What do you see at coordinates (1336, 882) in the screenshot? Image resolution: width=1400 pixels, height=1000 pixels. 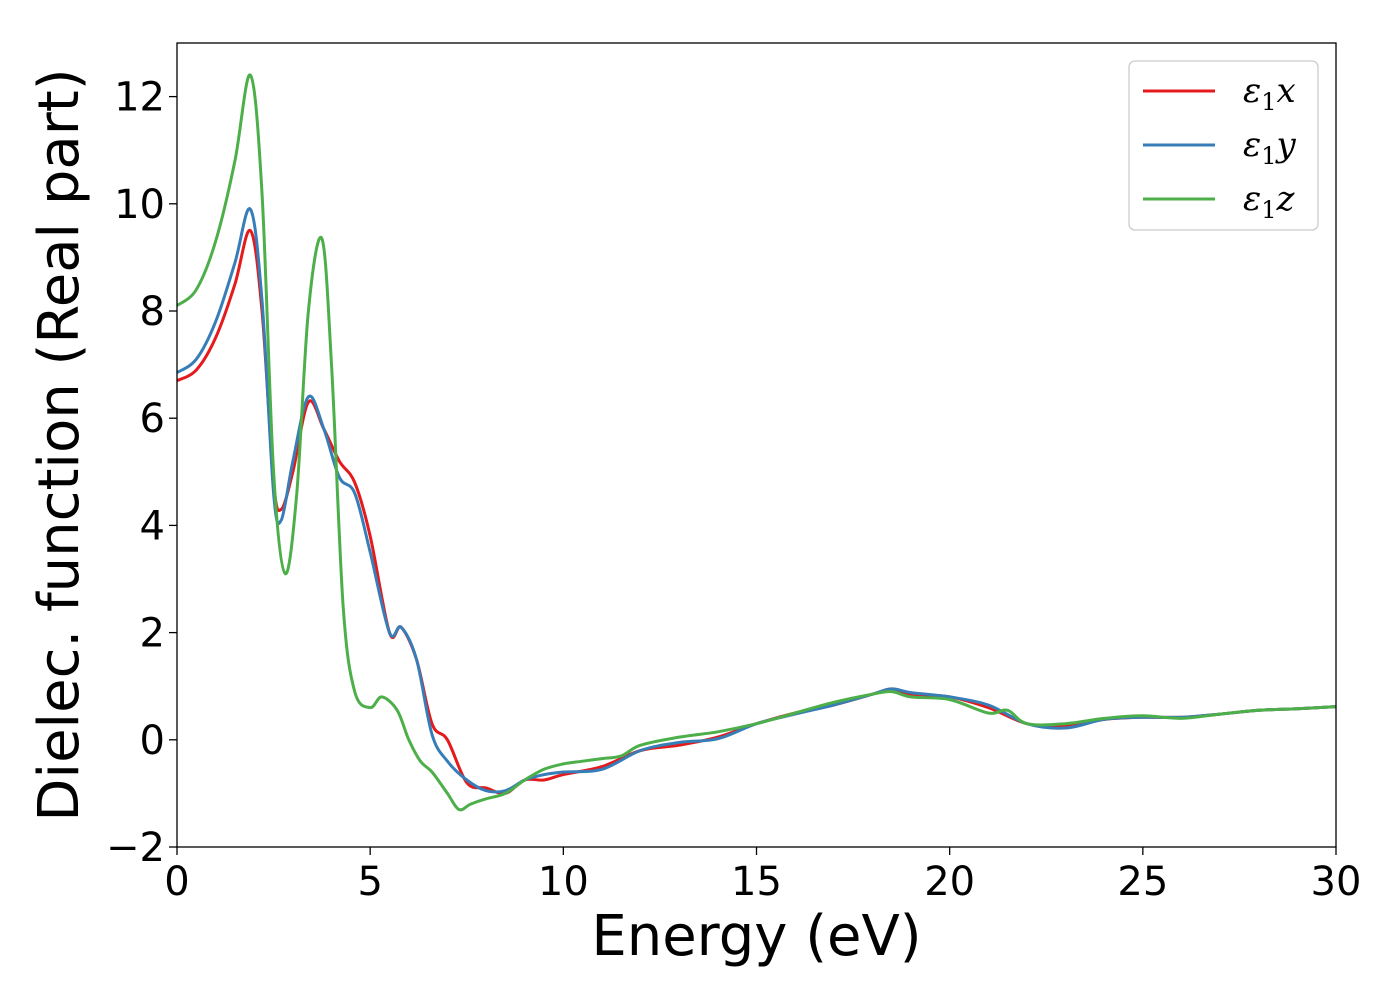 I see `x-tick-label: 30` at bounding box center [1336, 882].